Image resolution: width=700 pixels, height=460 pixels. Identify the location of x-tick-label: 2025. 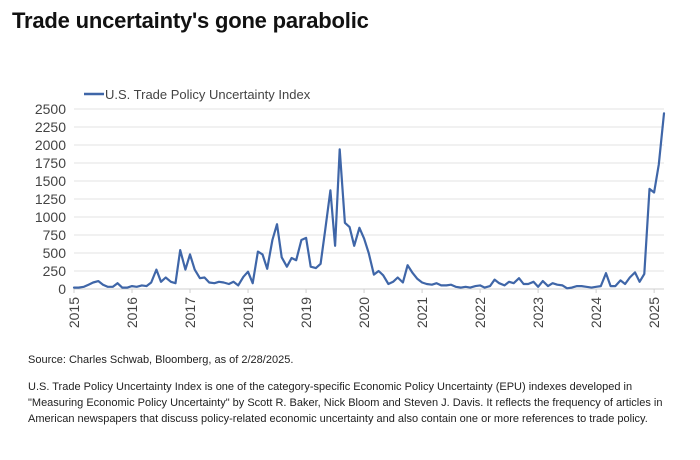
(654, 312).